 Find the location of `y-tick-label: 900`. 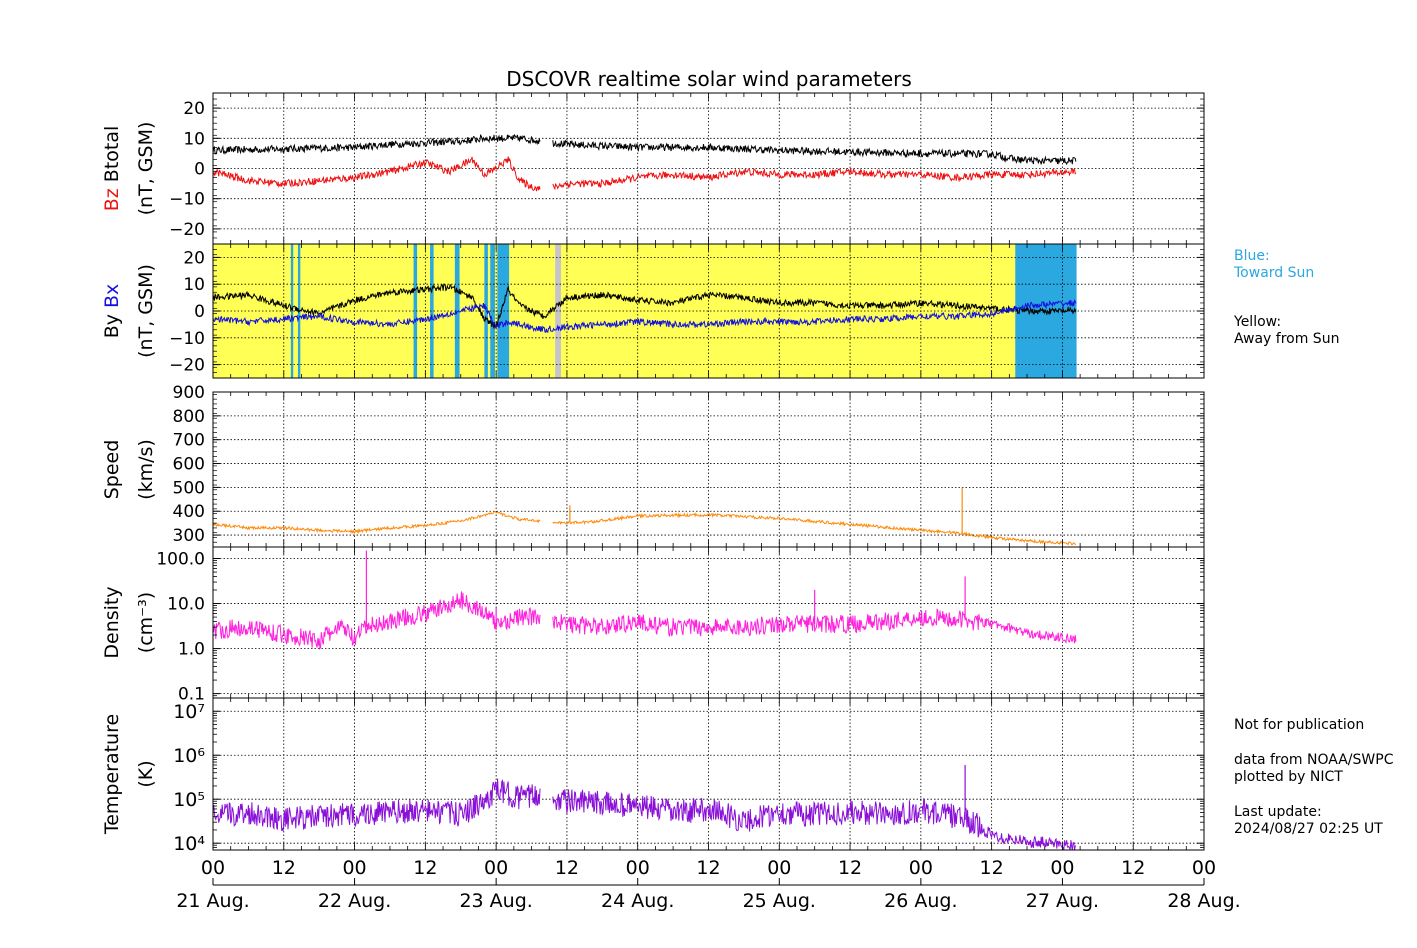

y-tick-label: 900 is located at coordinates (189, 393).